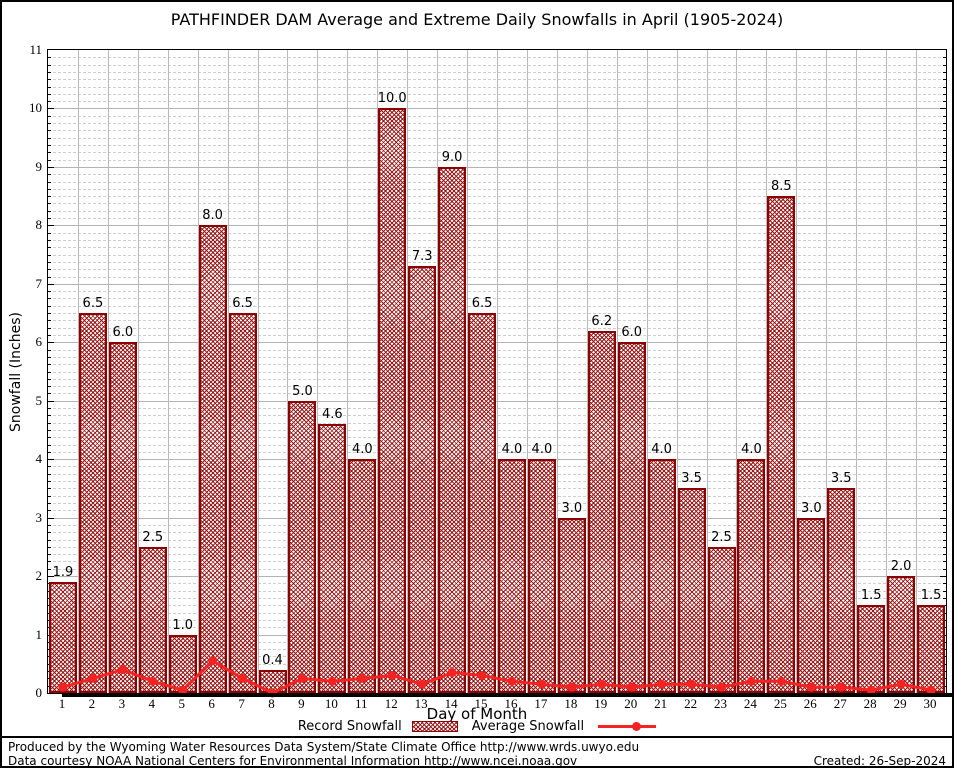  Describe the element at coordinates (720, 703) in the screenshot. I see `x-tick-label: 23` at that location.